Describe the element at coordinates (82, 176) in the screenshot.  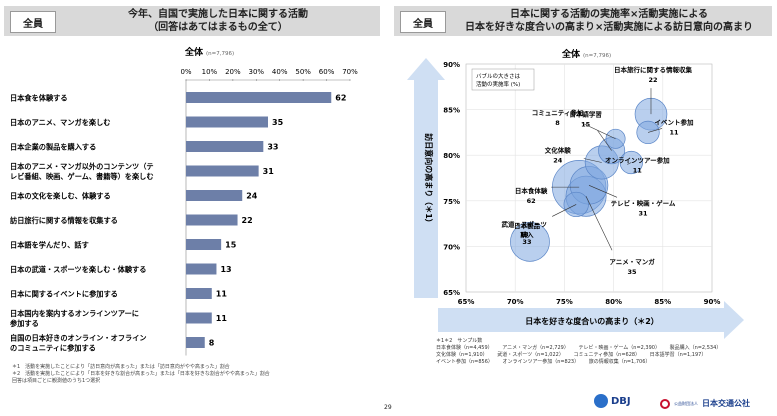
I see `category-label: レビ番組、映画、ゲーム、書籍等）を楽しむ` at that location.